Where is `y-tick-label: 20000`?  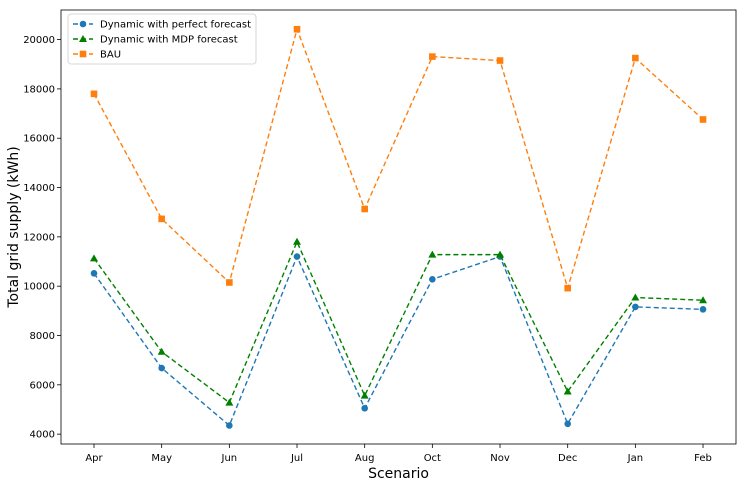
y-tick-label: 20000 is located at coordinates (39, 40).